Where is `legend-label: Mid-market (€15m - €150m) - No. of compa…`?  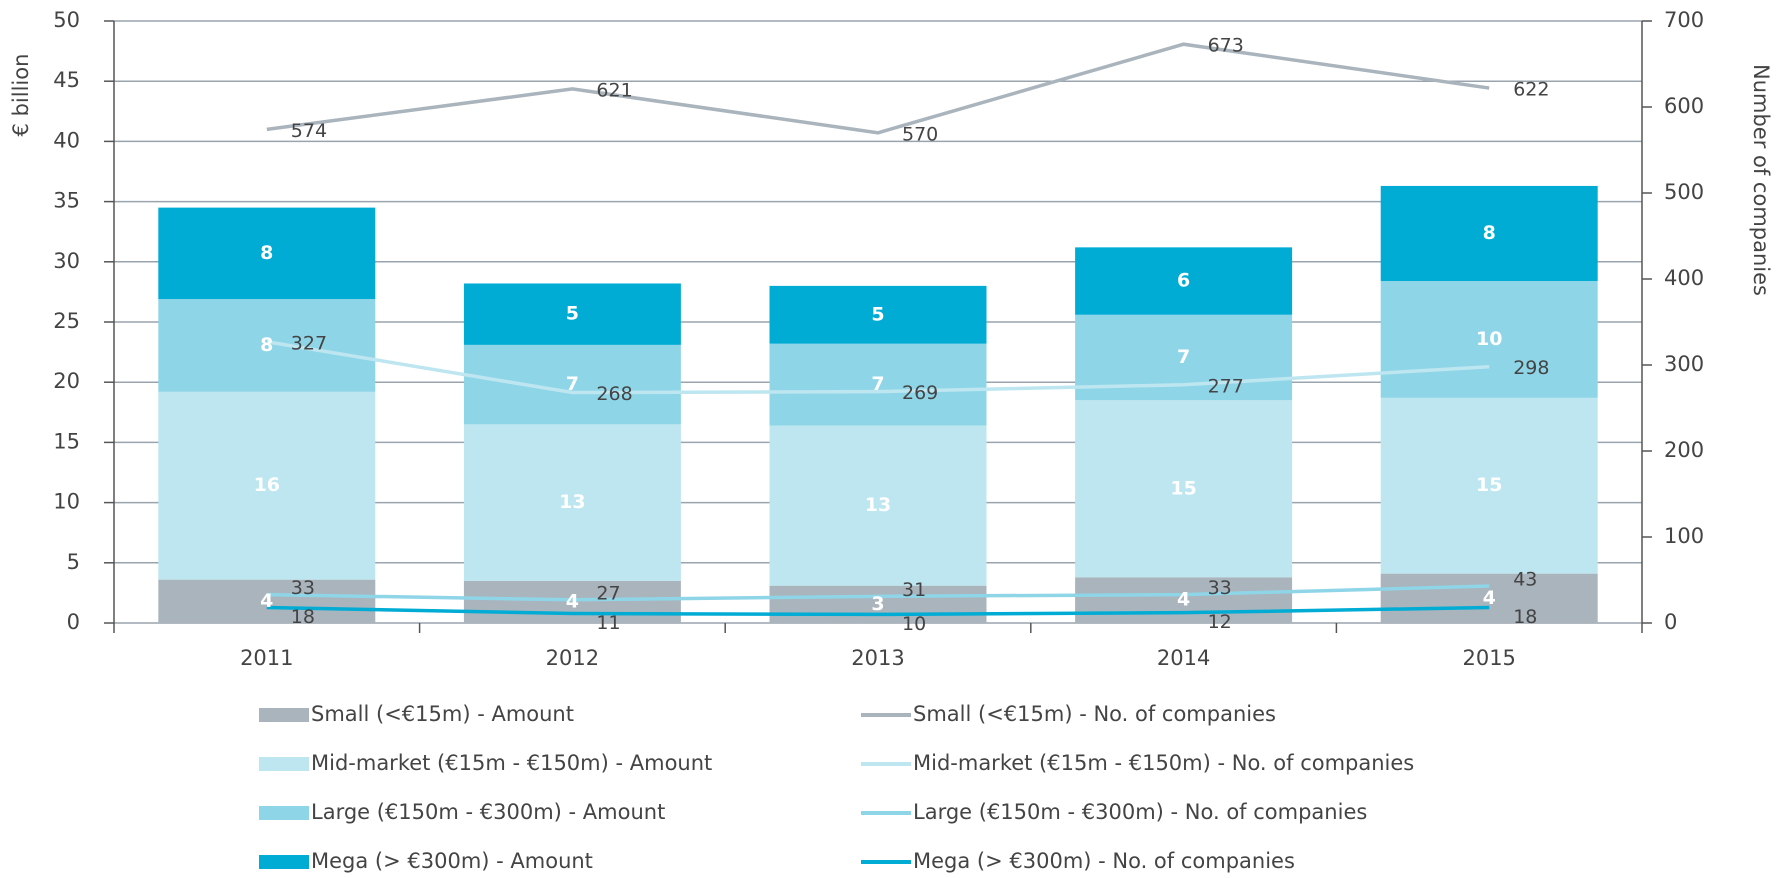 legend-label: Mid-market (€15m - €150m) - No. of compa… is located at coordinates (1163, 763).